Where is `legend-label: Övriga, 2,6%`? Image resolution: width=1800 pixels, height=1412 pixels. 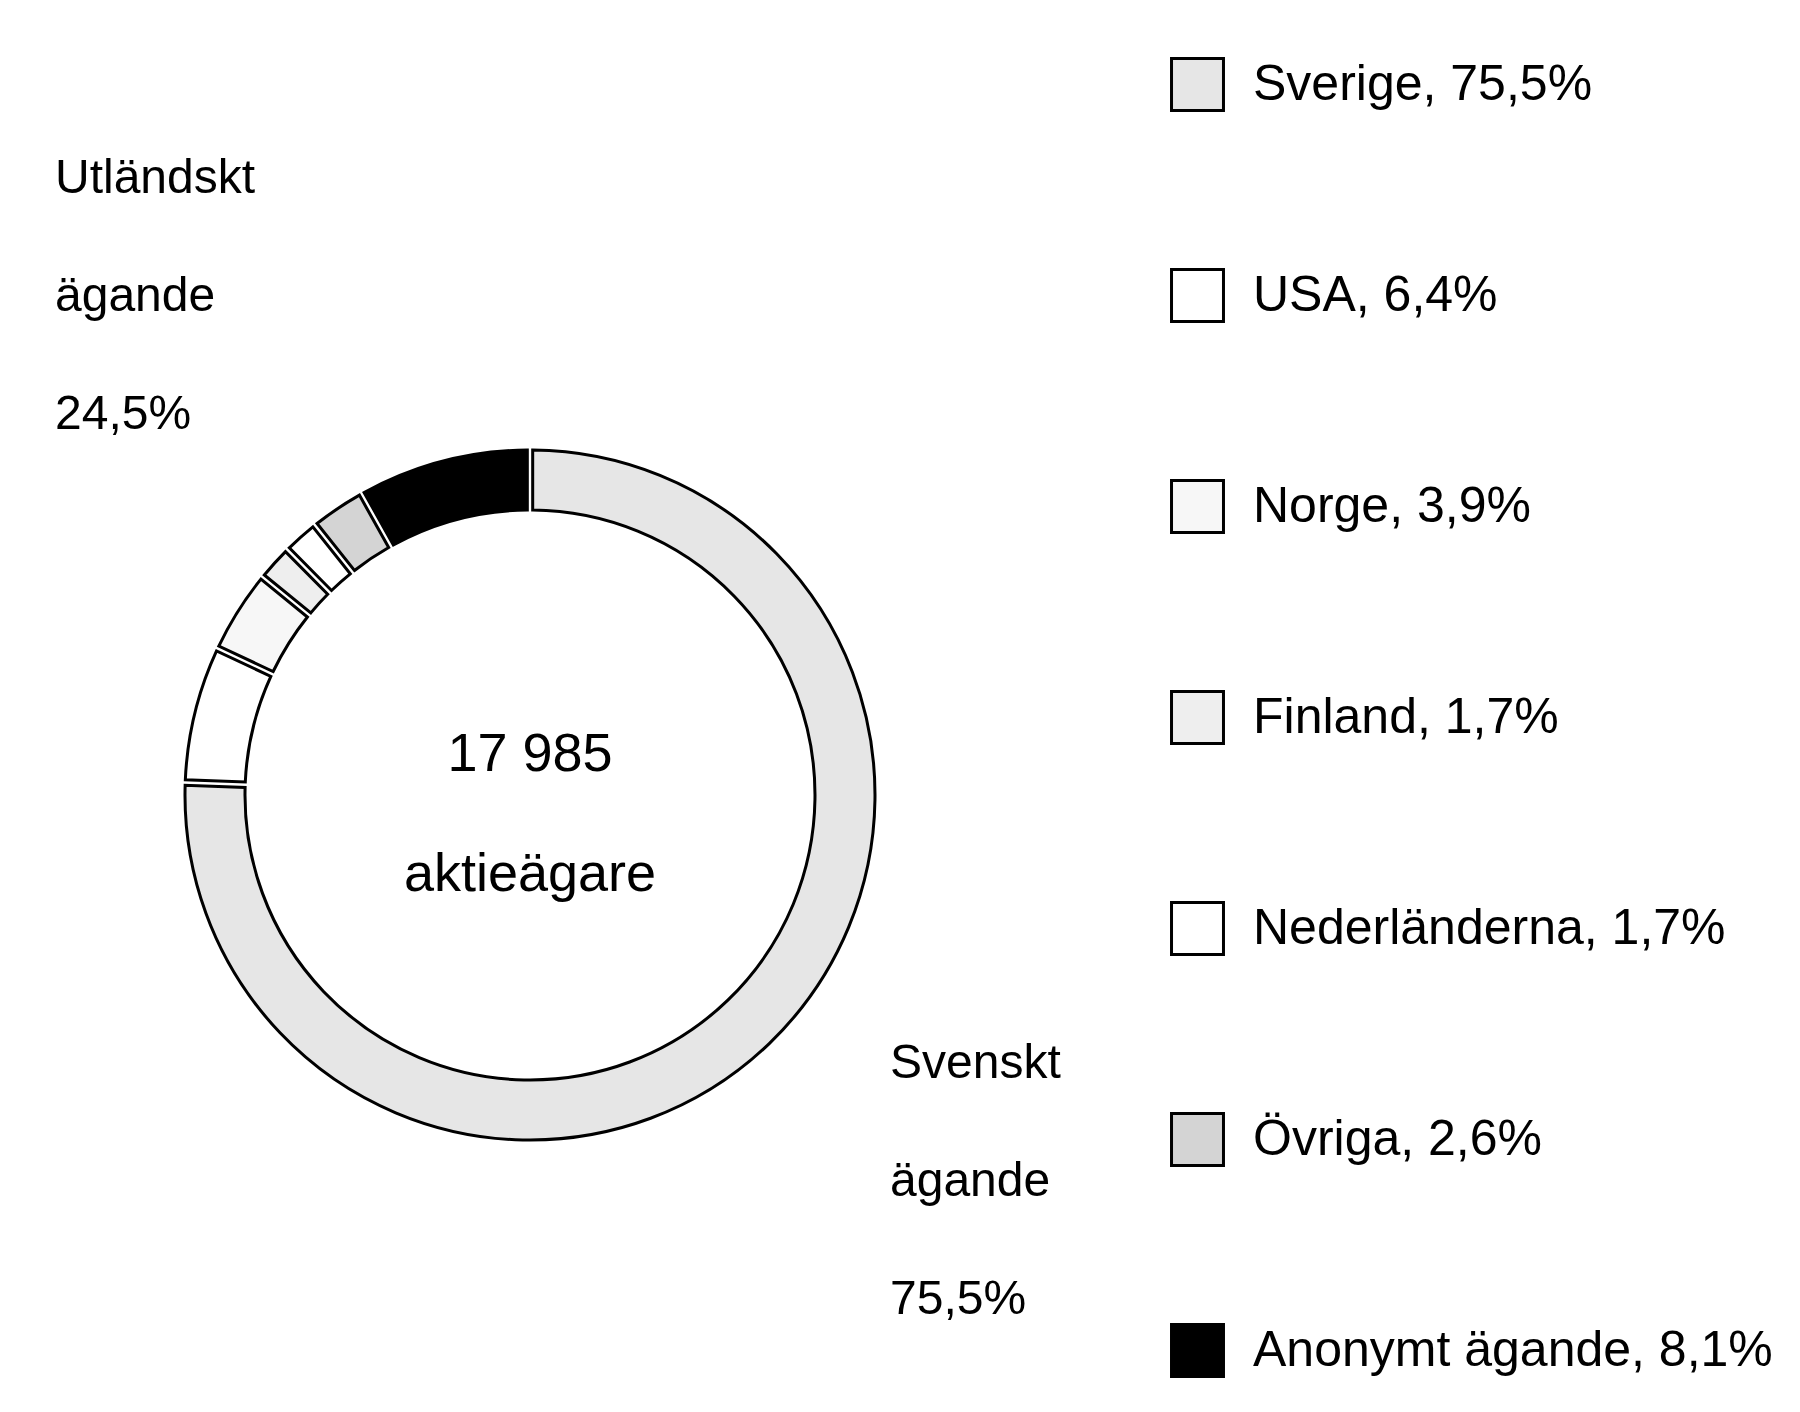 legend-label: Övriga, 2,6% is located at coordinates (1398, 1137).